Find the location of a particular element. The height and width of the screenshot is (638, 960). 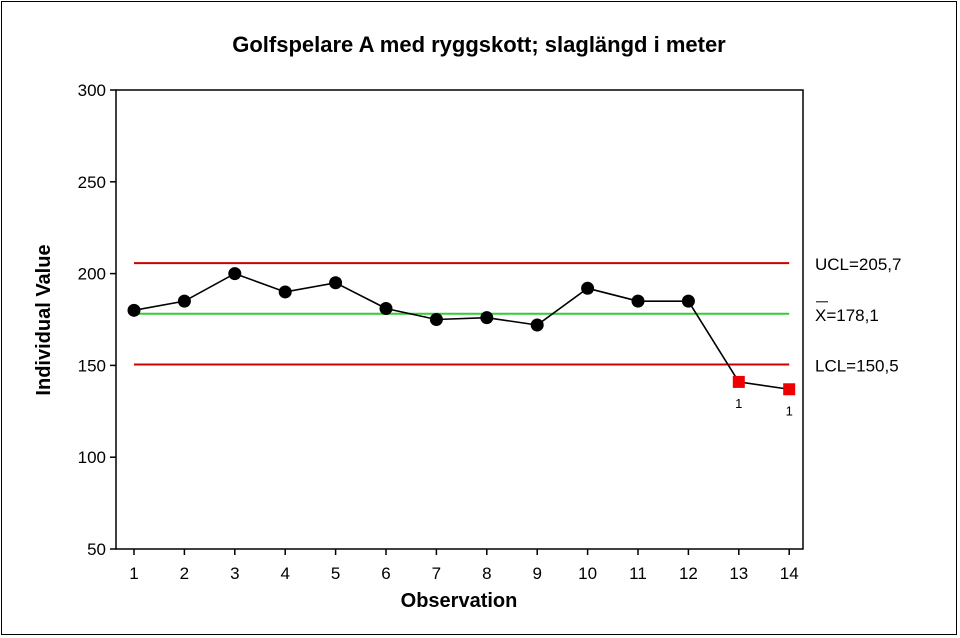

center-label: X=178,1 is located at coordinates (847, 315).